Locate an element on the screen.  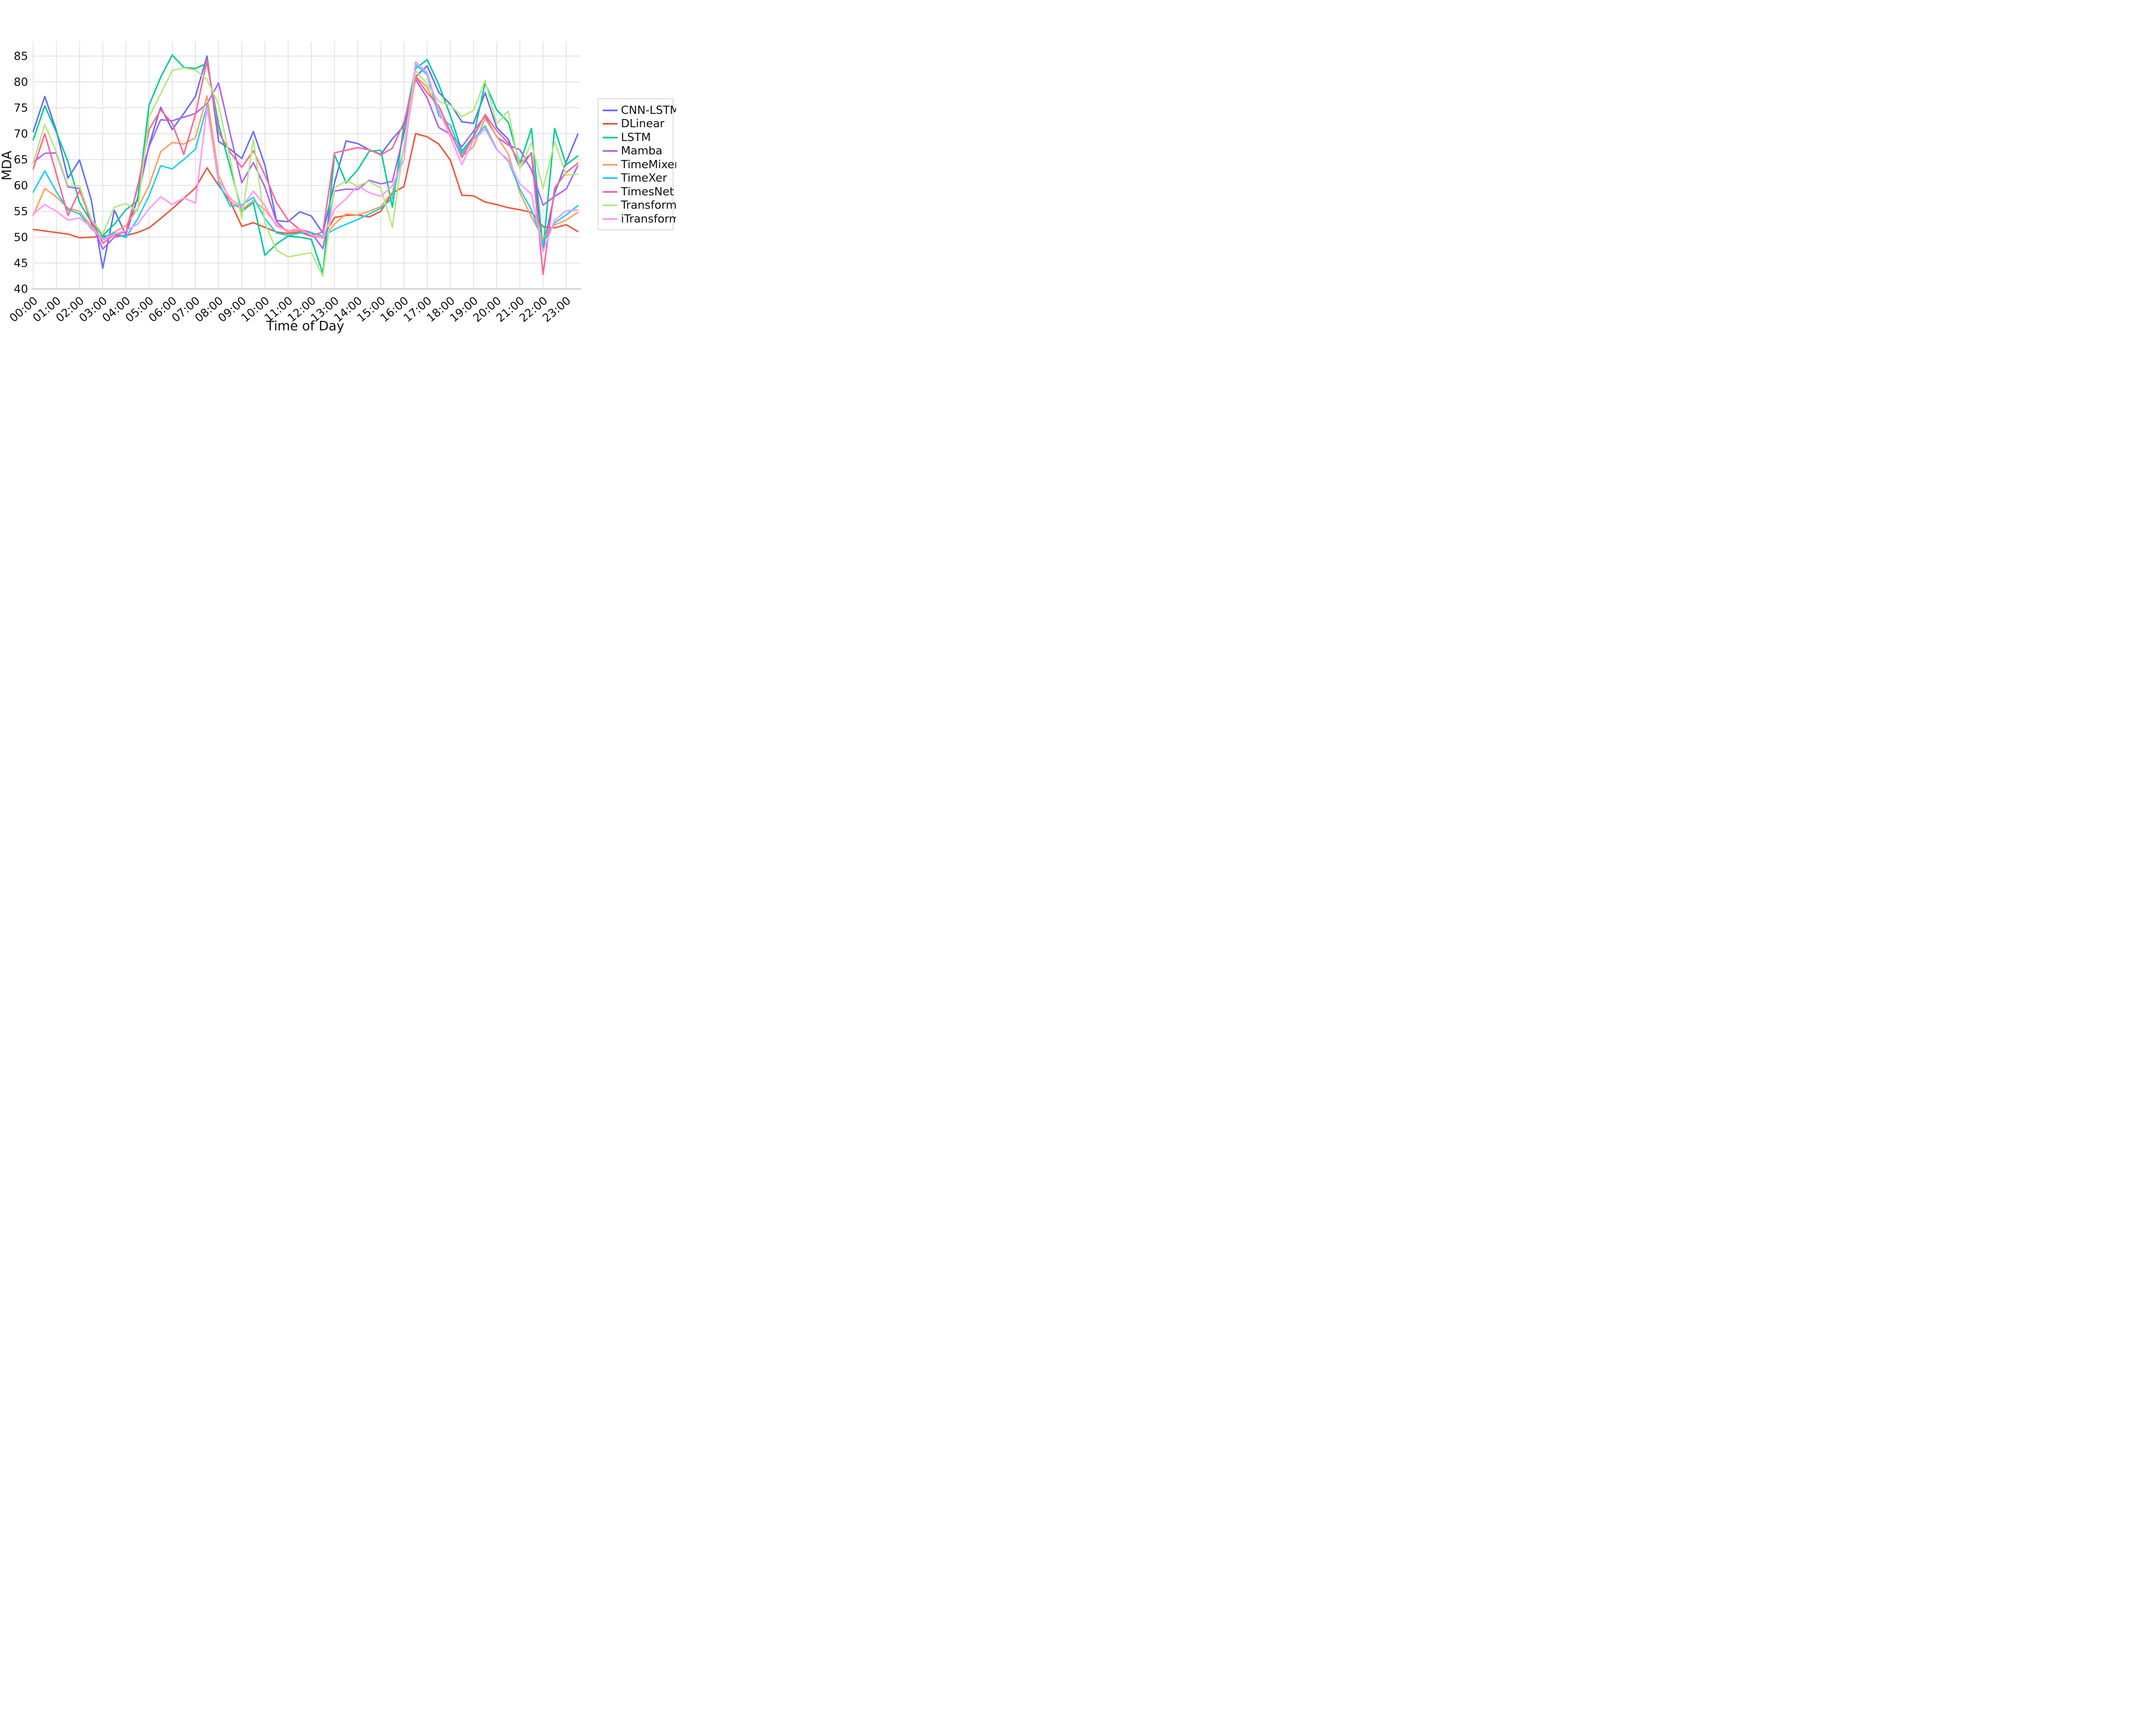
legend-item-cnn-lstm: CNN-LSTM is located at coordinates (639, 110).